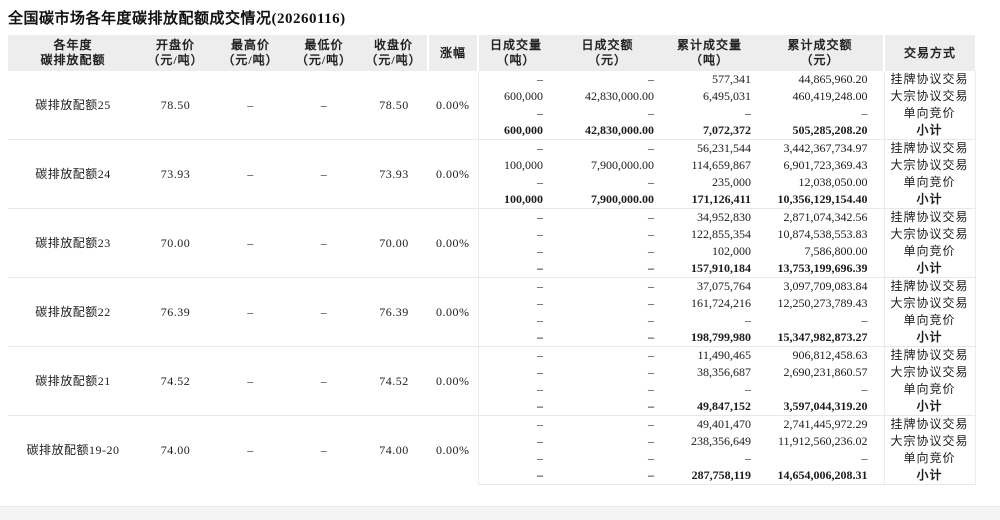  I want to click on header-line: （吨）, so click(516, 60).